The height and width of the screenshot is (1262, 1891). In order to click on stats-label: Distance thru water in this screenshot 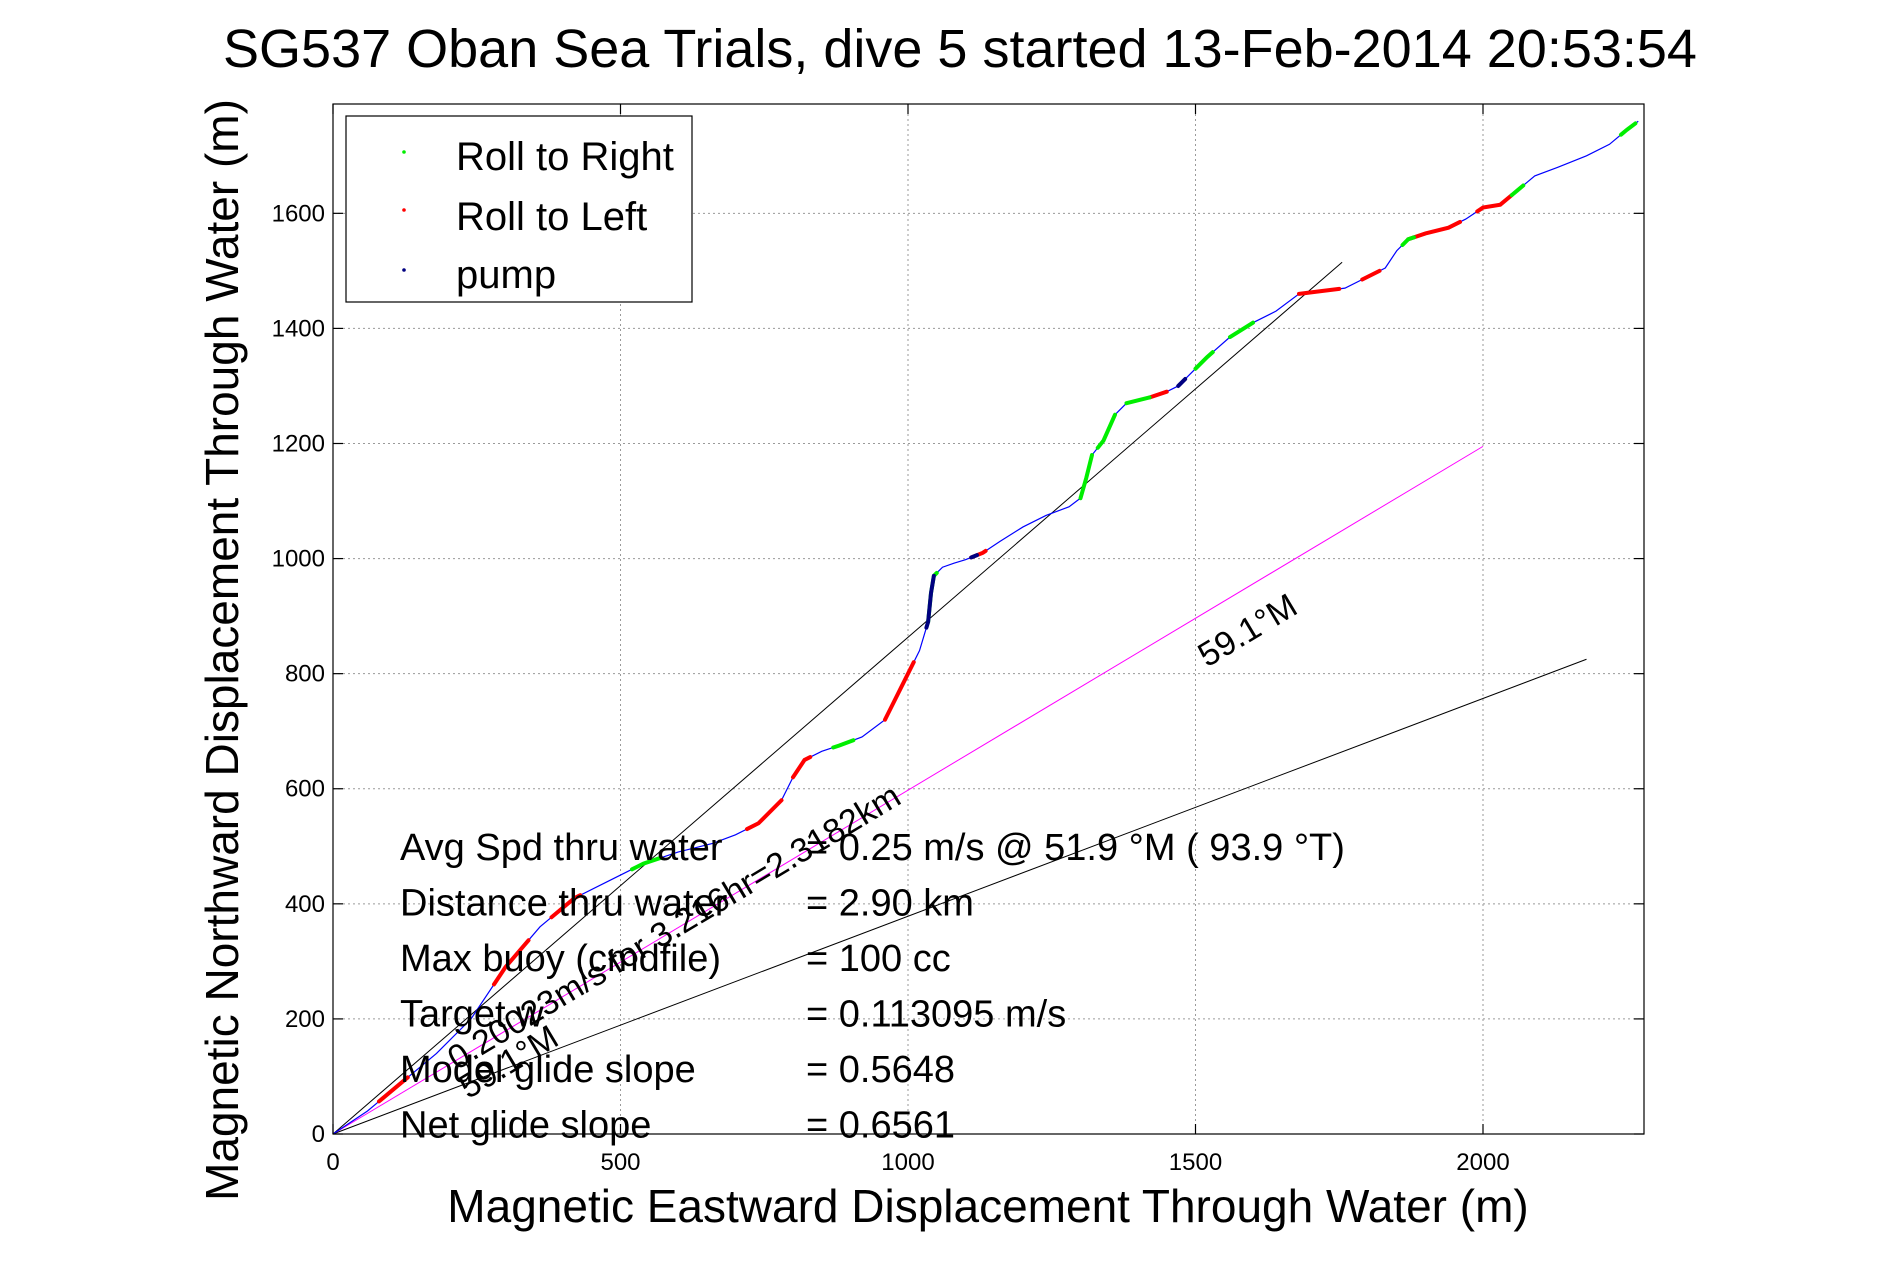, I will do `click(564, 904)`.